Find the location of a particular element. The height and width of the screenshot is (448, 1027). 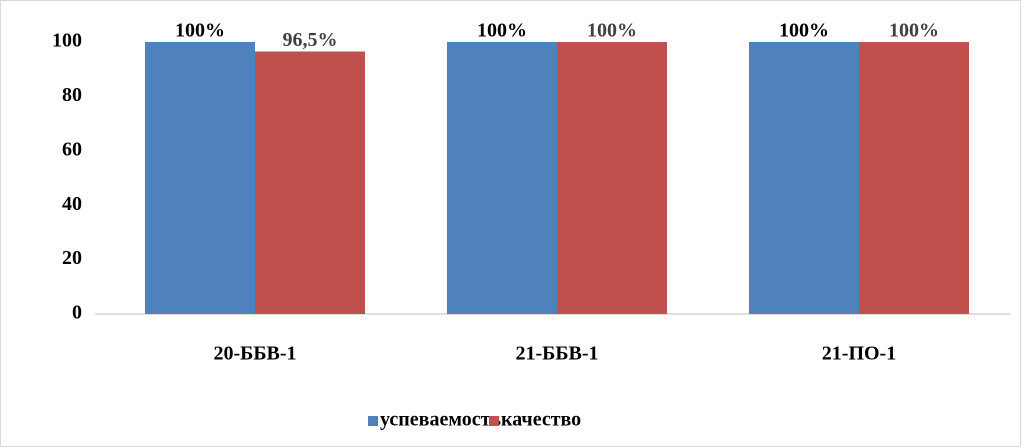

y-tick-label: 0 is located at coordinates (77, 313).